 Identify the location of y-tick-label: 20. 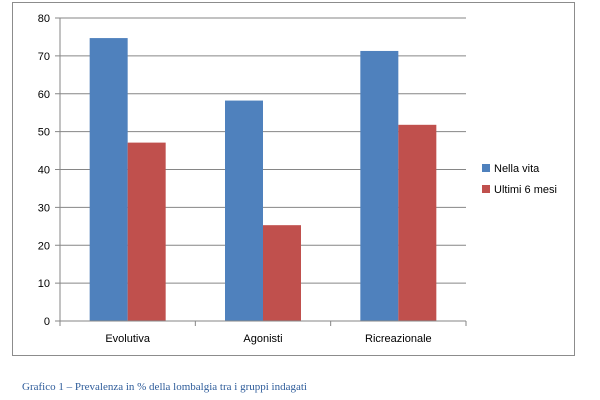
(44, 246).